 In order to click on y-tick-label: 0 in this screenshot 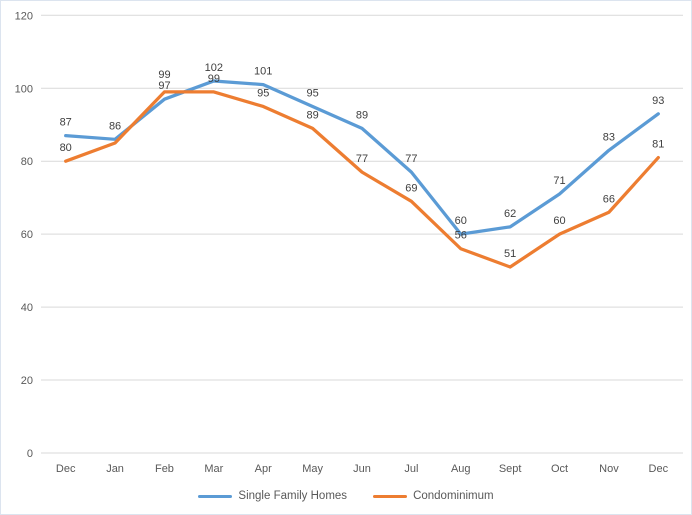, I will do `click(30, 454)`.